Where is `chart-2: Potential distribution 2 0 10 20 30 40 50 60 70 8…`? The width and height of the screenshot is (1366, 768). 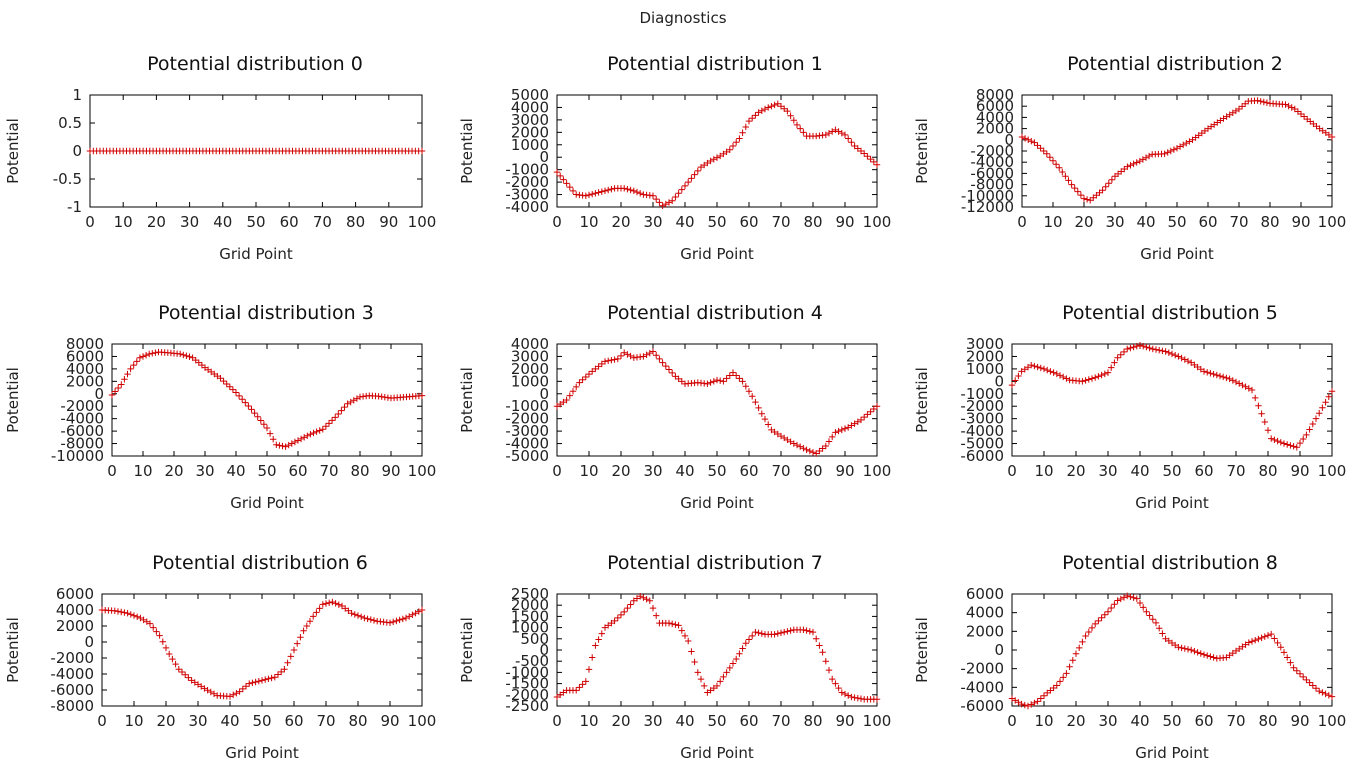
chart-2: Potential distribution 2 0 10 20 30 40 50 60 70 8… is located at coordinates (1129, 158).